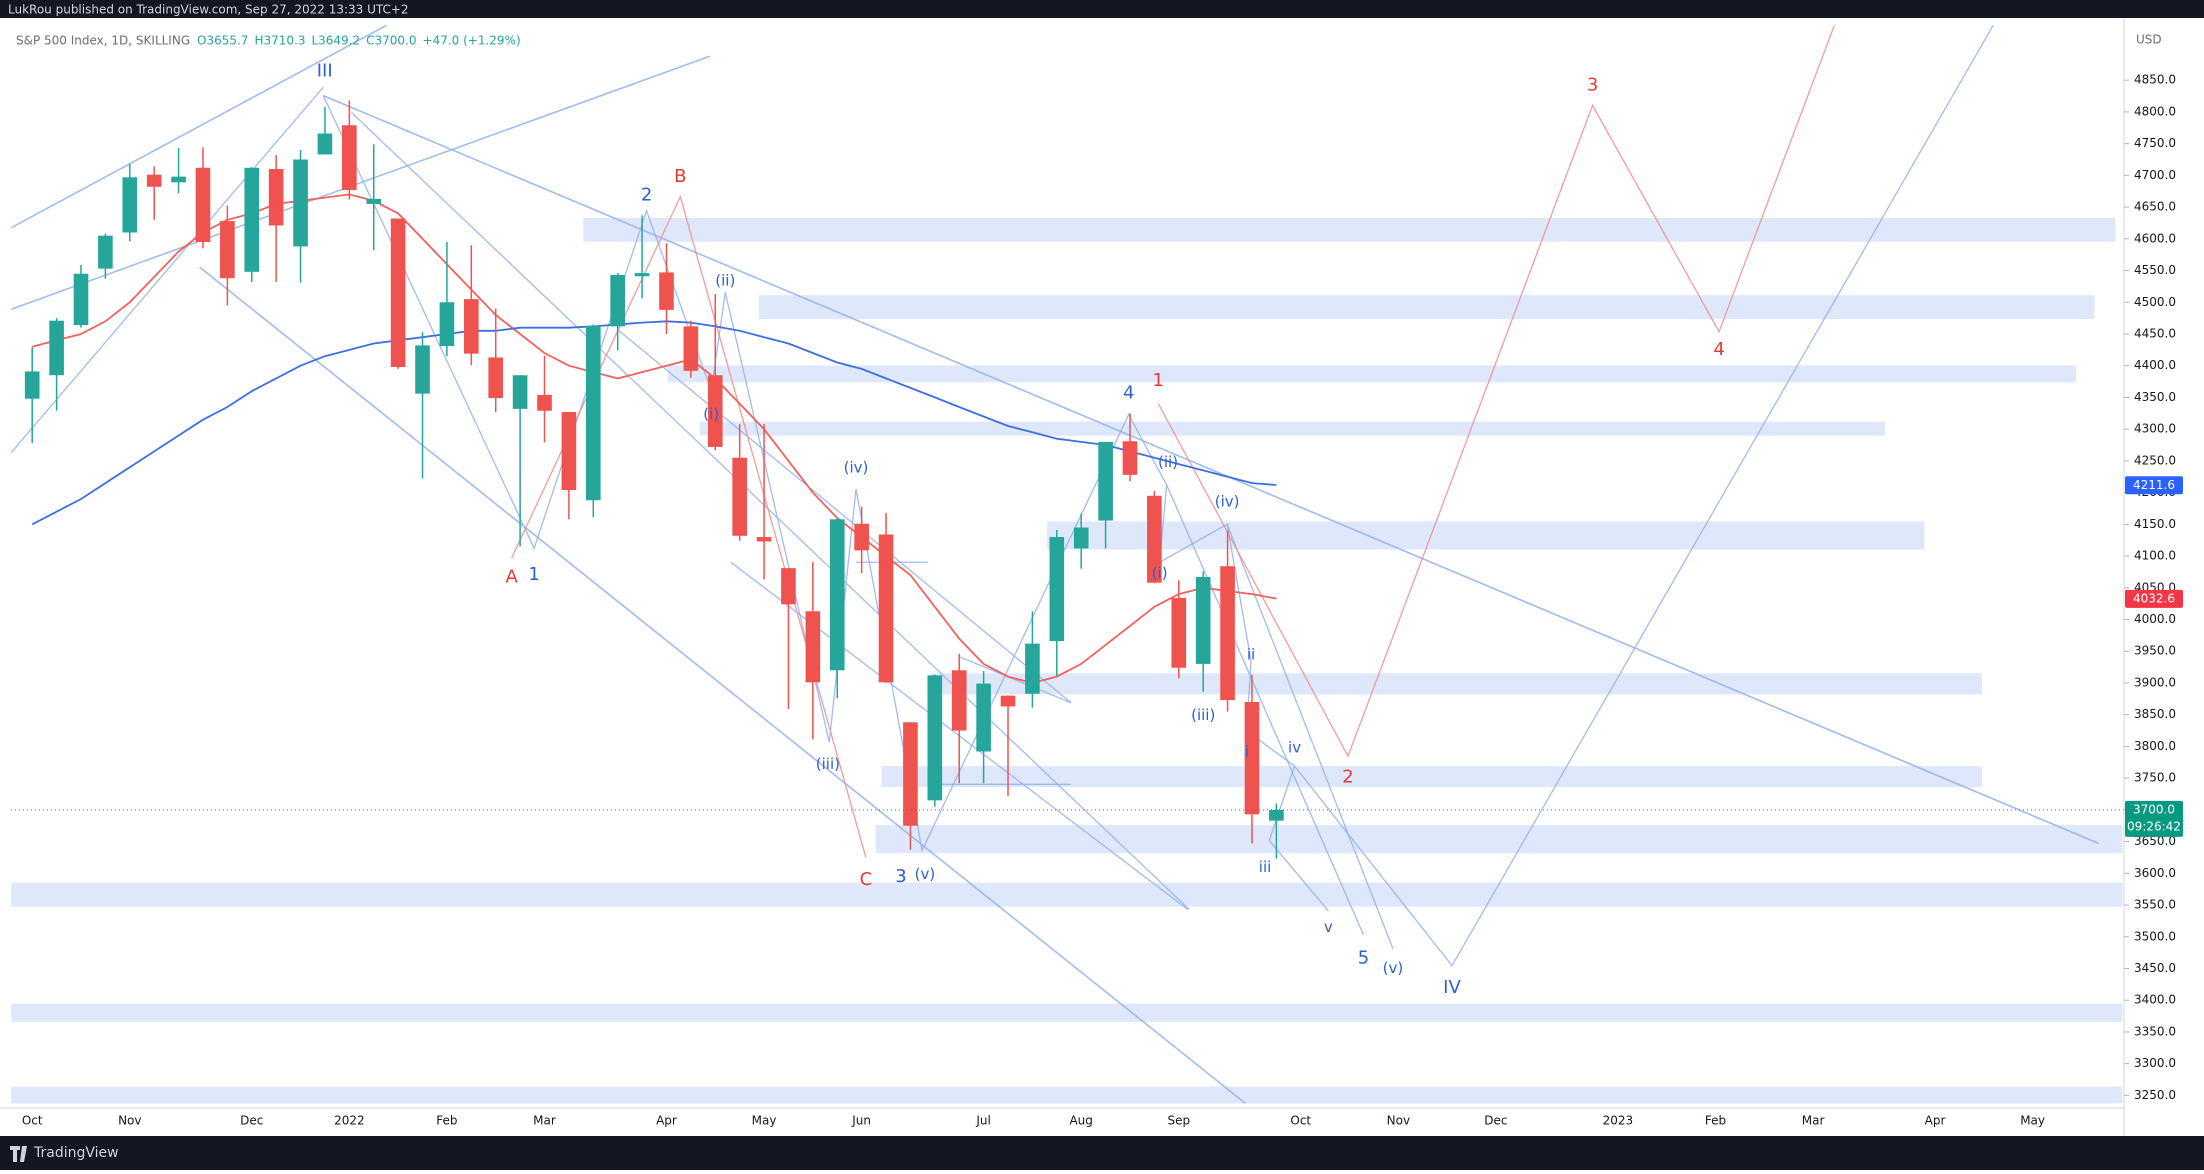  Describe the element at coordinates (2155, 238) in the screenshot. I see `y-tick-label: 4600.0` at that location.